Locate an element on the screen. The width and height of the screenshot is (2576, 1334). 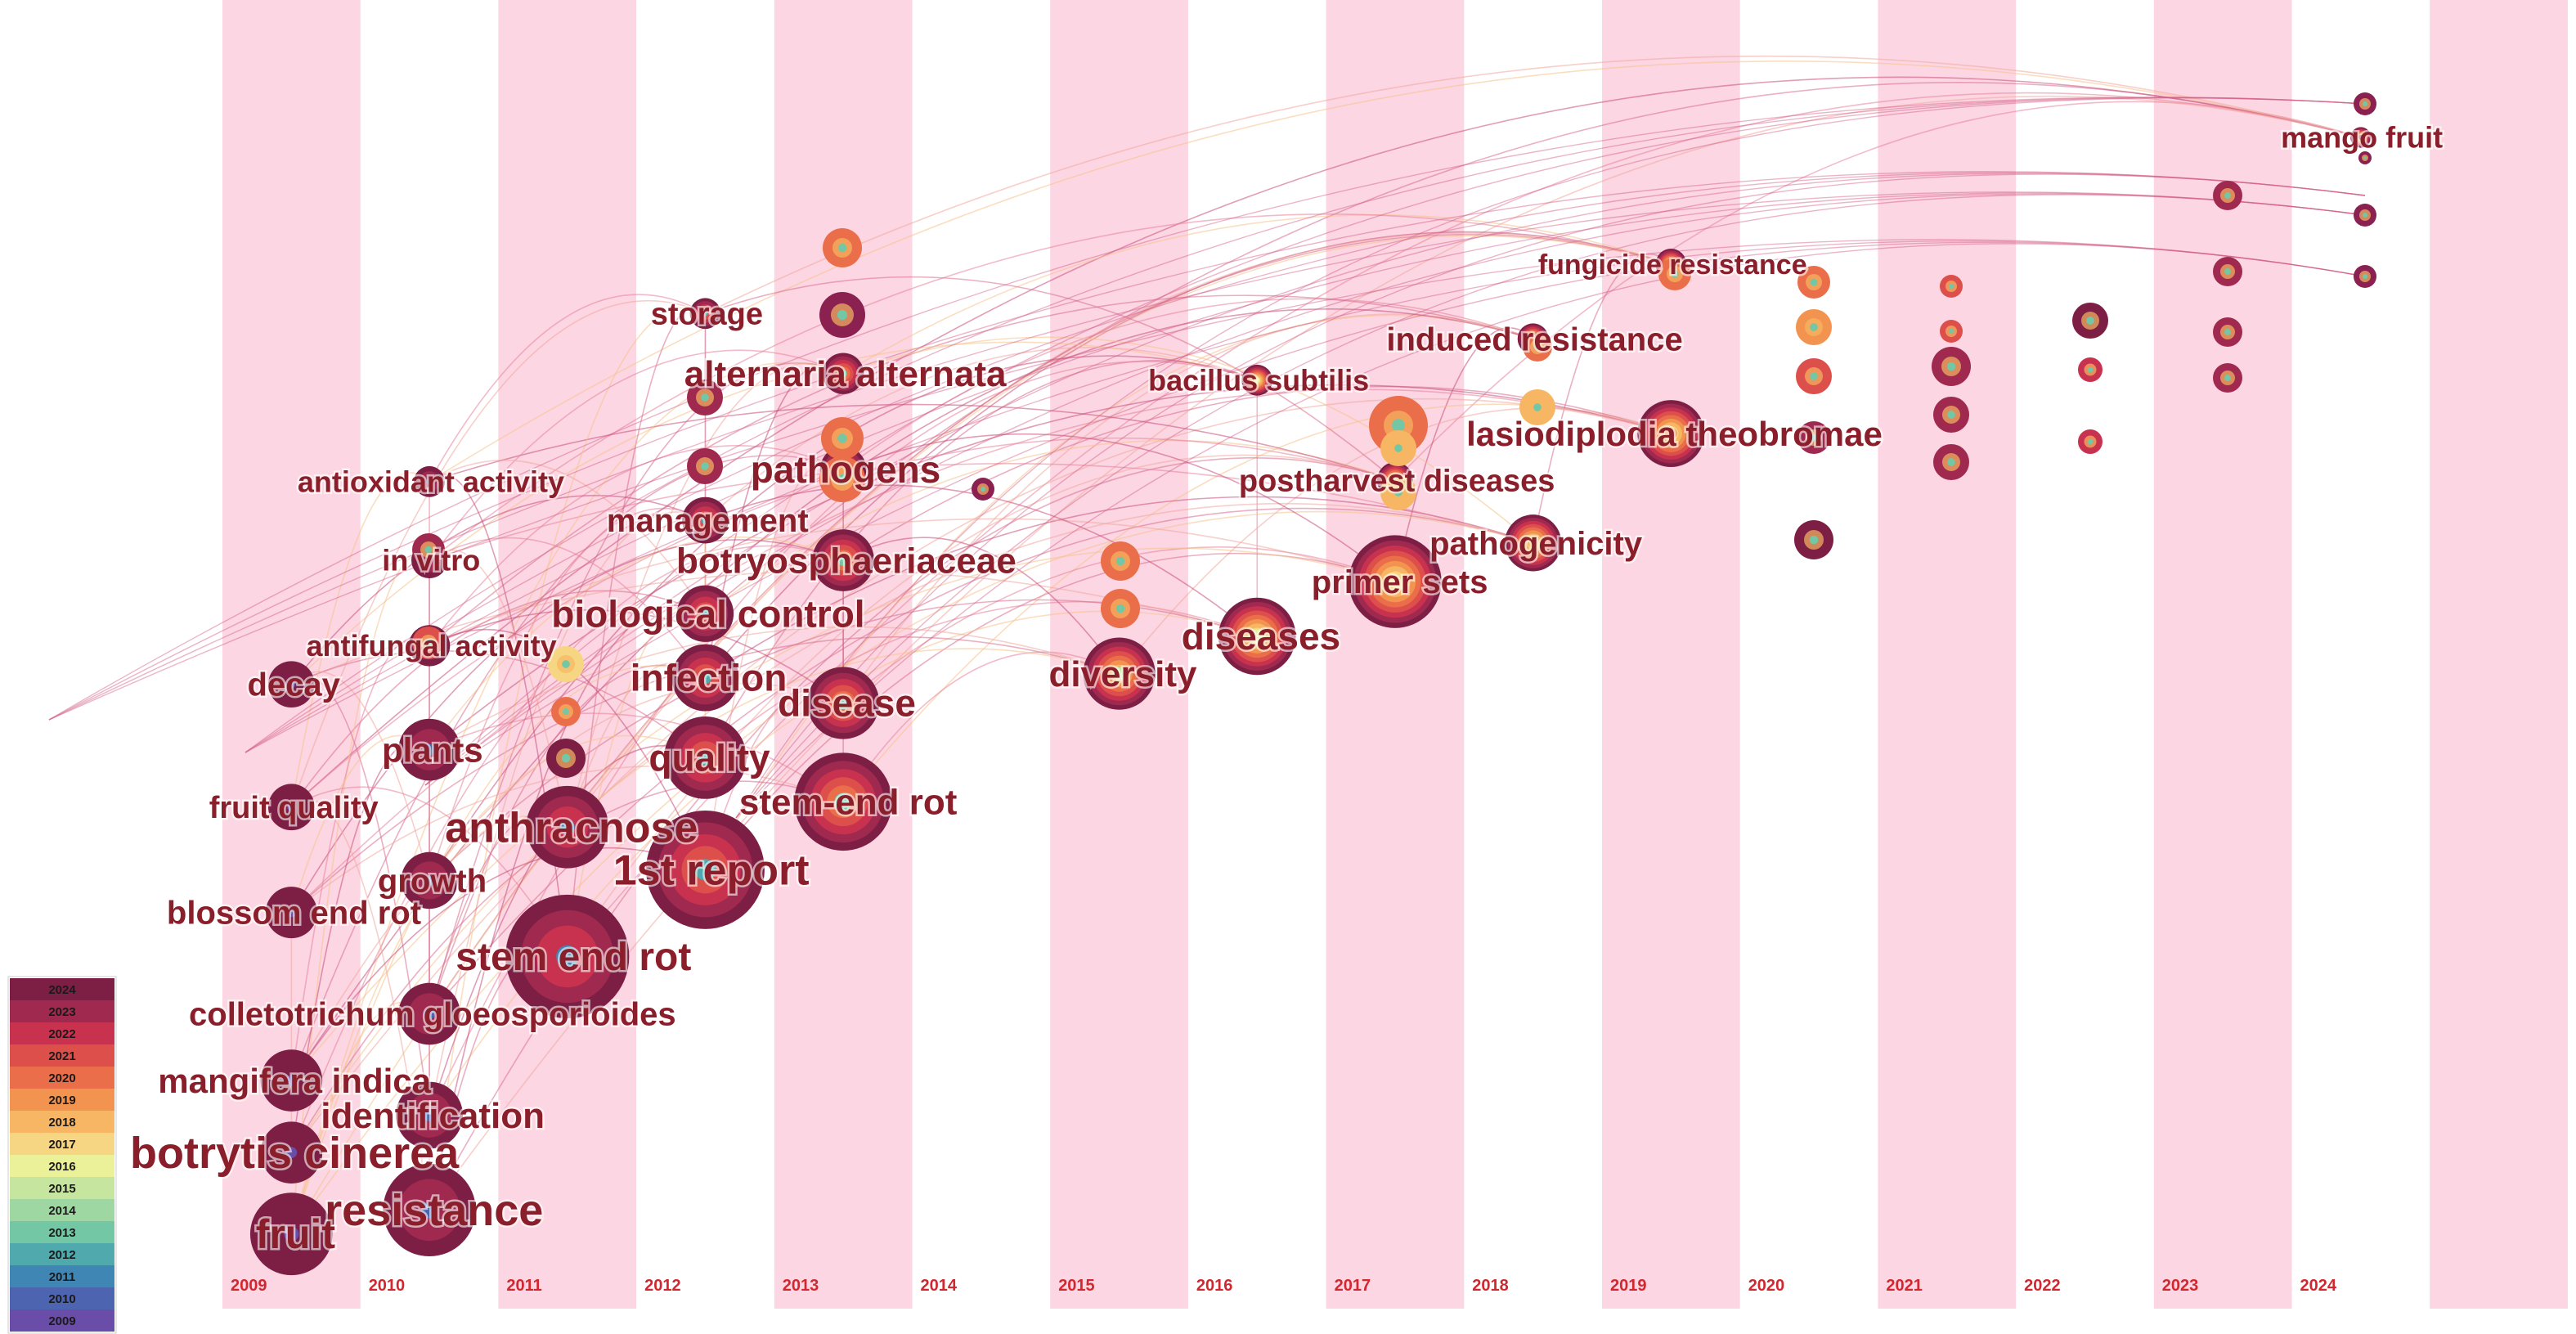
year-label: 2013 is located at coordinates (801, 1286).